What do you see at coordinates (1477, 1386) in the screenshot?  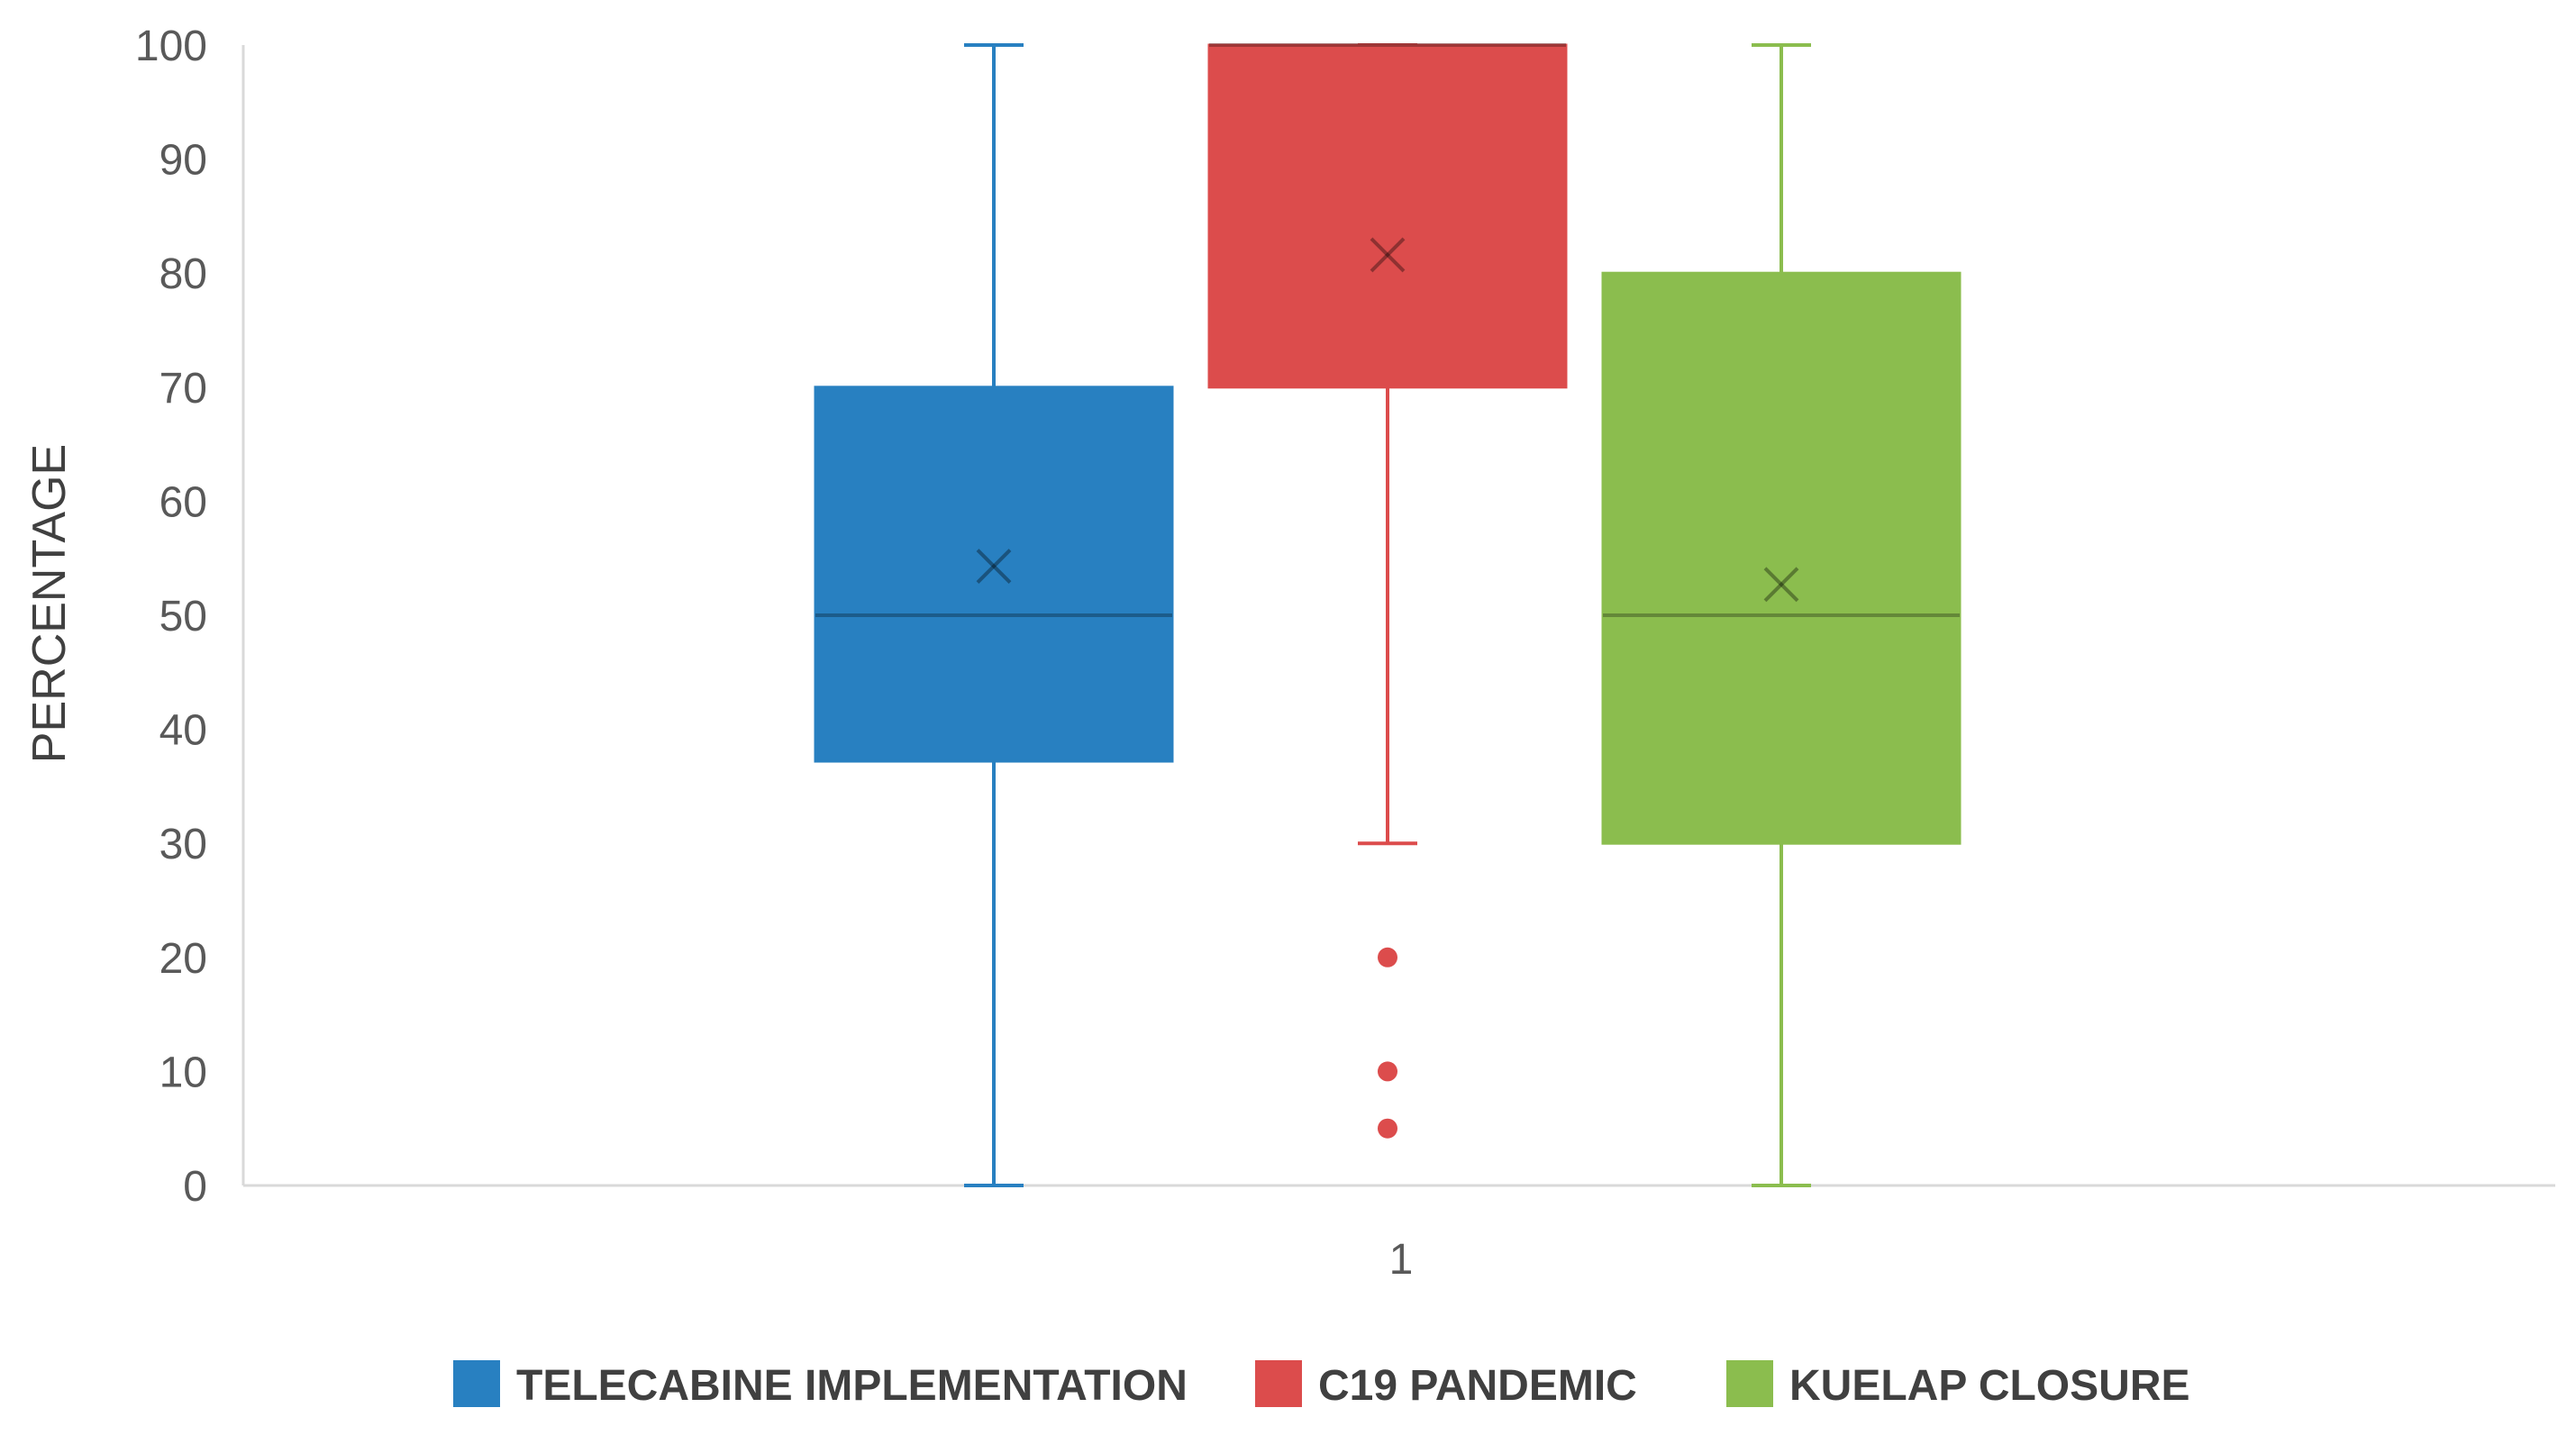 I see `legend-label: C19 PANDEMIC` at bounding box center [1477, 1386].